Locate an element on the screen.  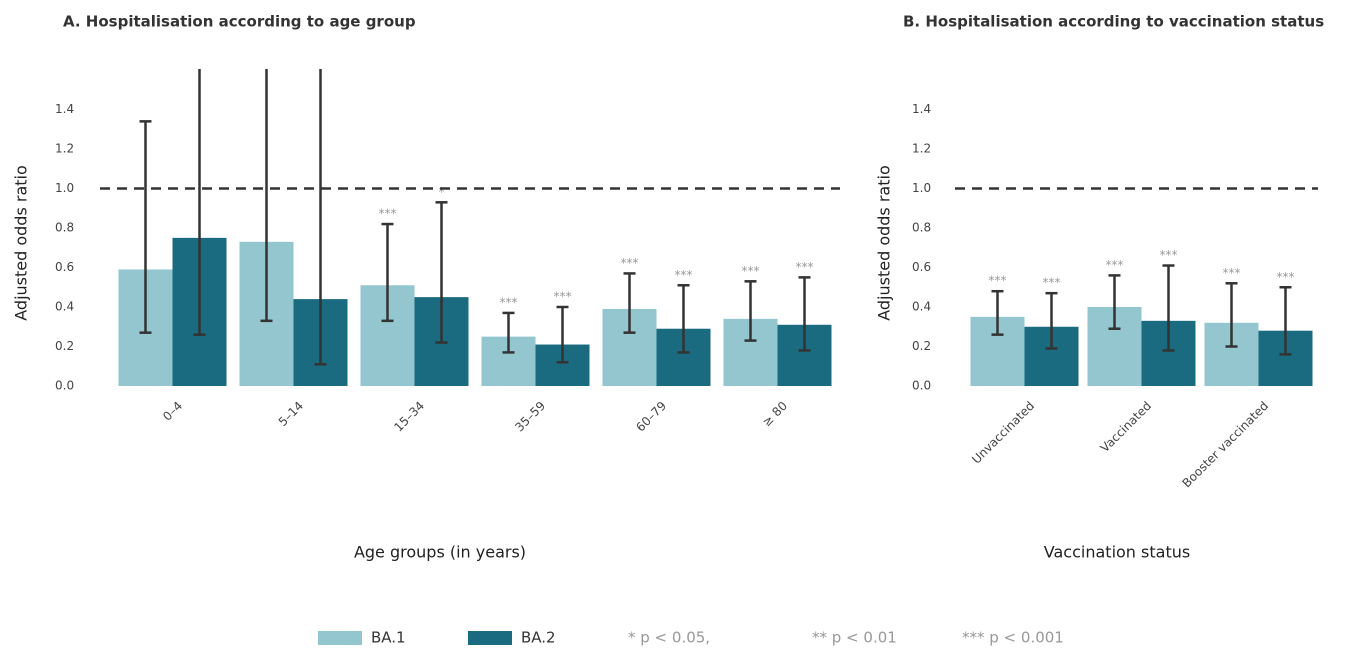
x-tick-label: 60–79 is located at coordinates (651, 417).